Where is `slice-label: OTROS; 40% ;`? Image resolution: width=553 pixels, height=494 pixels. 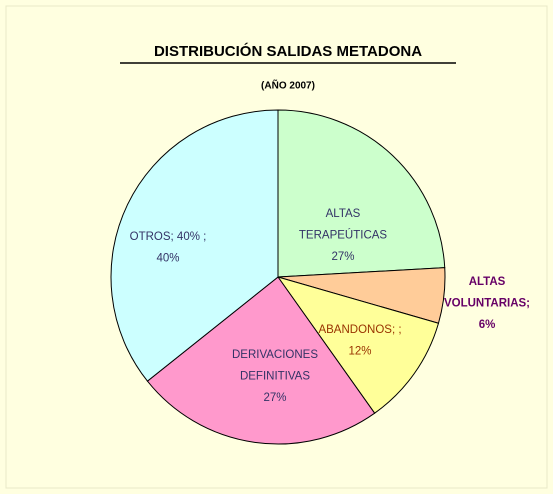
slice-label: OTROS; 40% ; is located at coordinates (168, 237).